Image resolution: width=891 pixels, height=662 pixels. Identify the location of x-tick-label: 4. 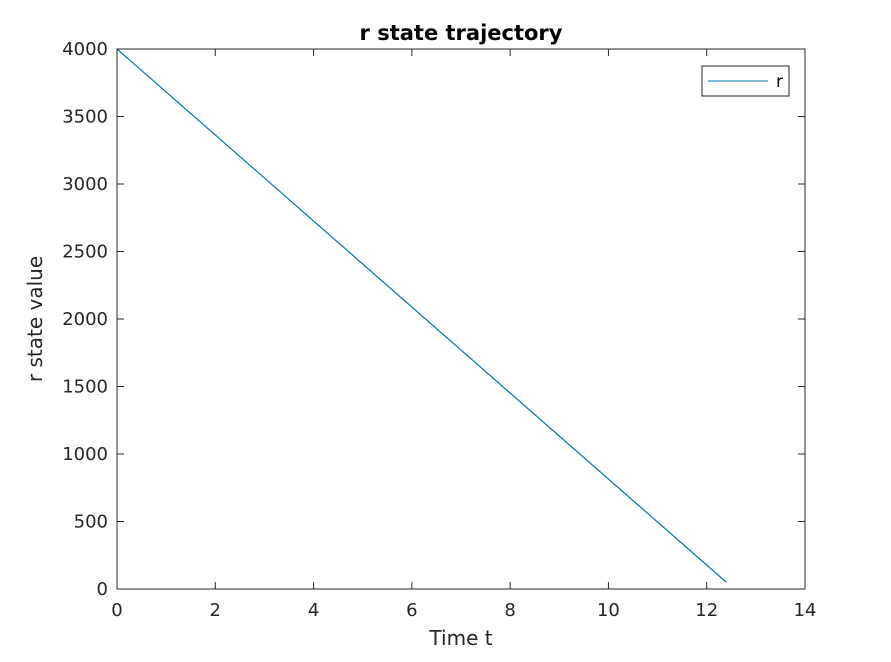
(313, 610).